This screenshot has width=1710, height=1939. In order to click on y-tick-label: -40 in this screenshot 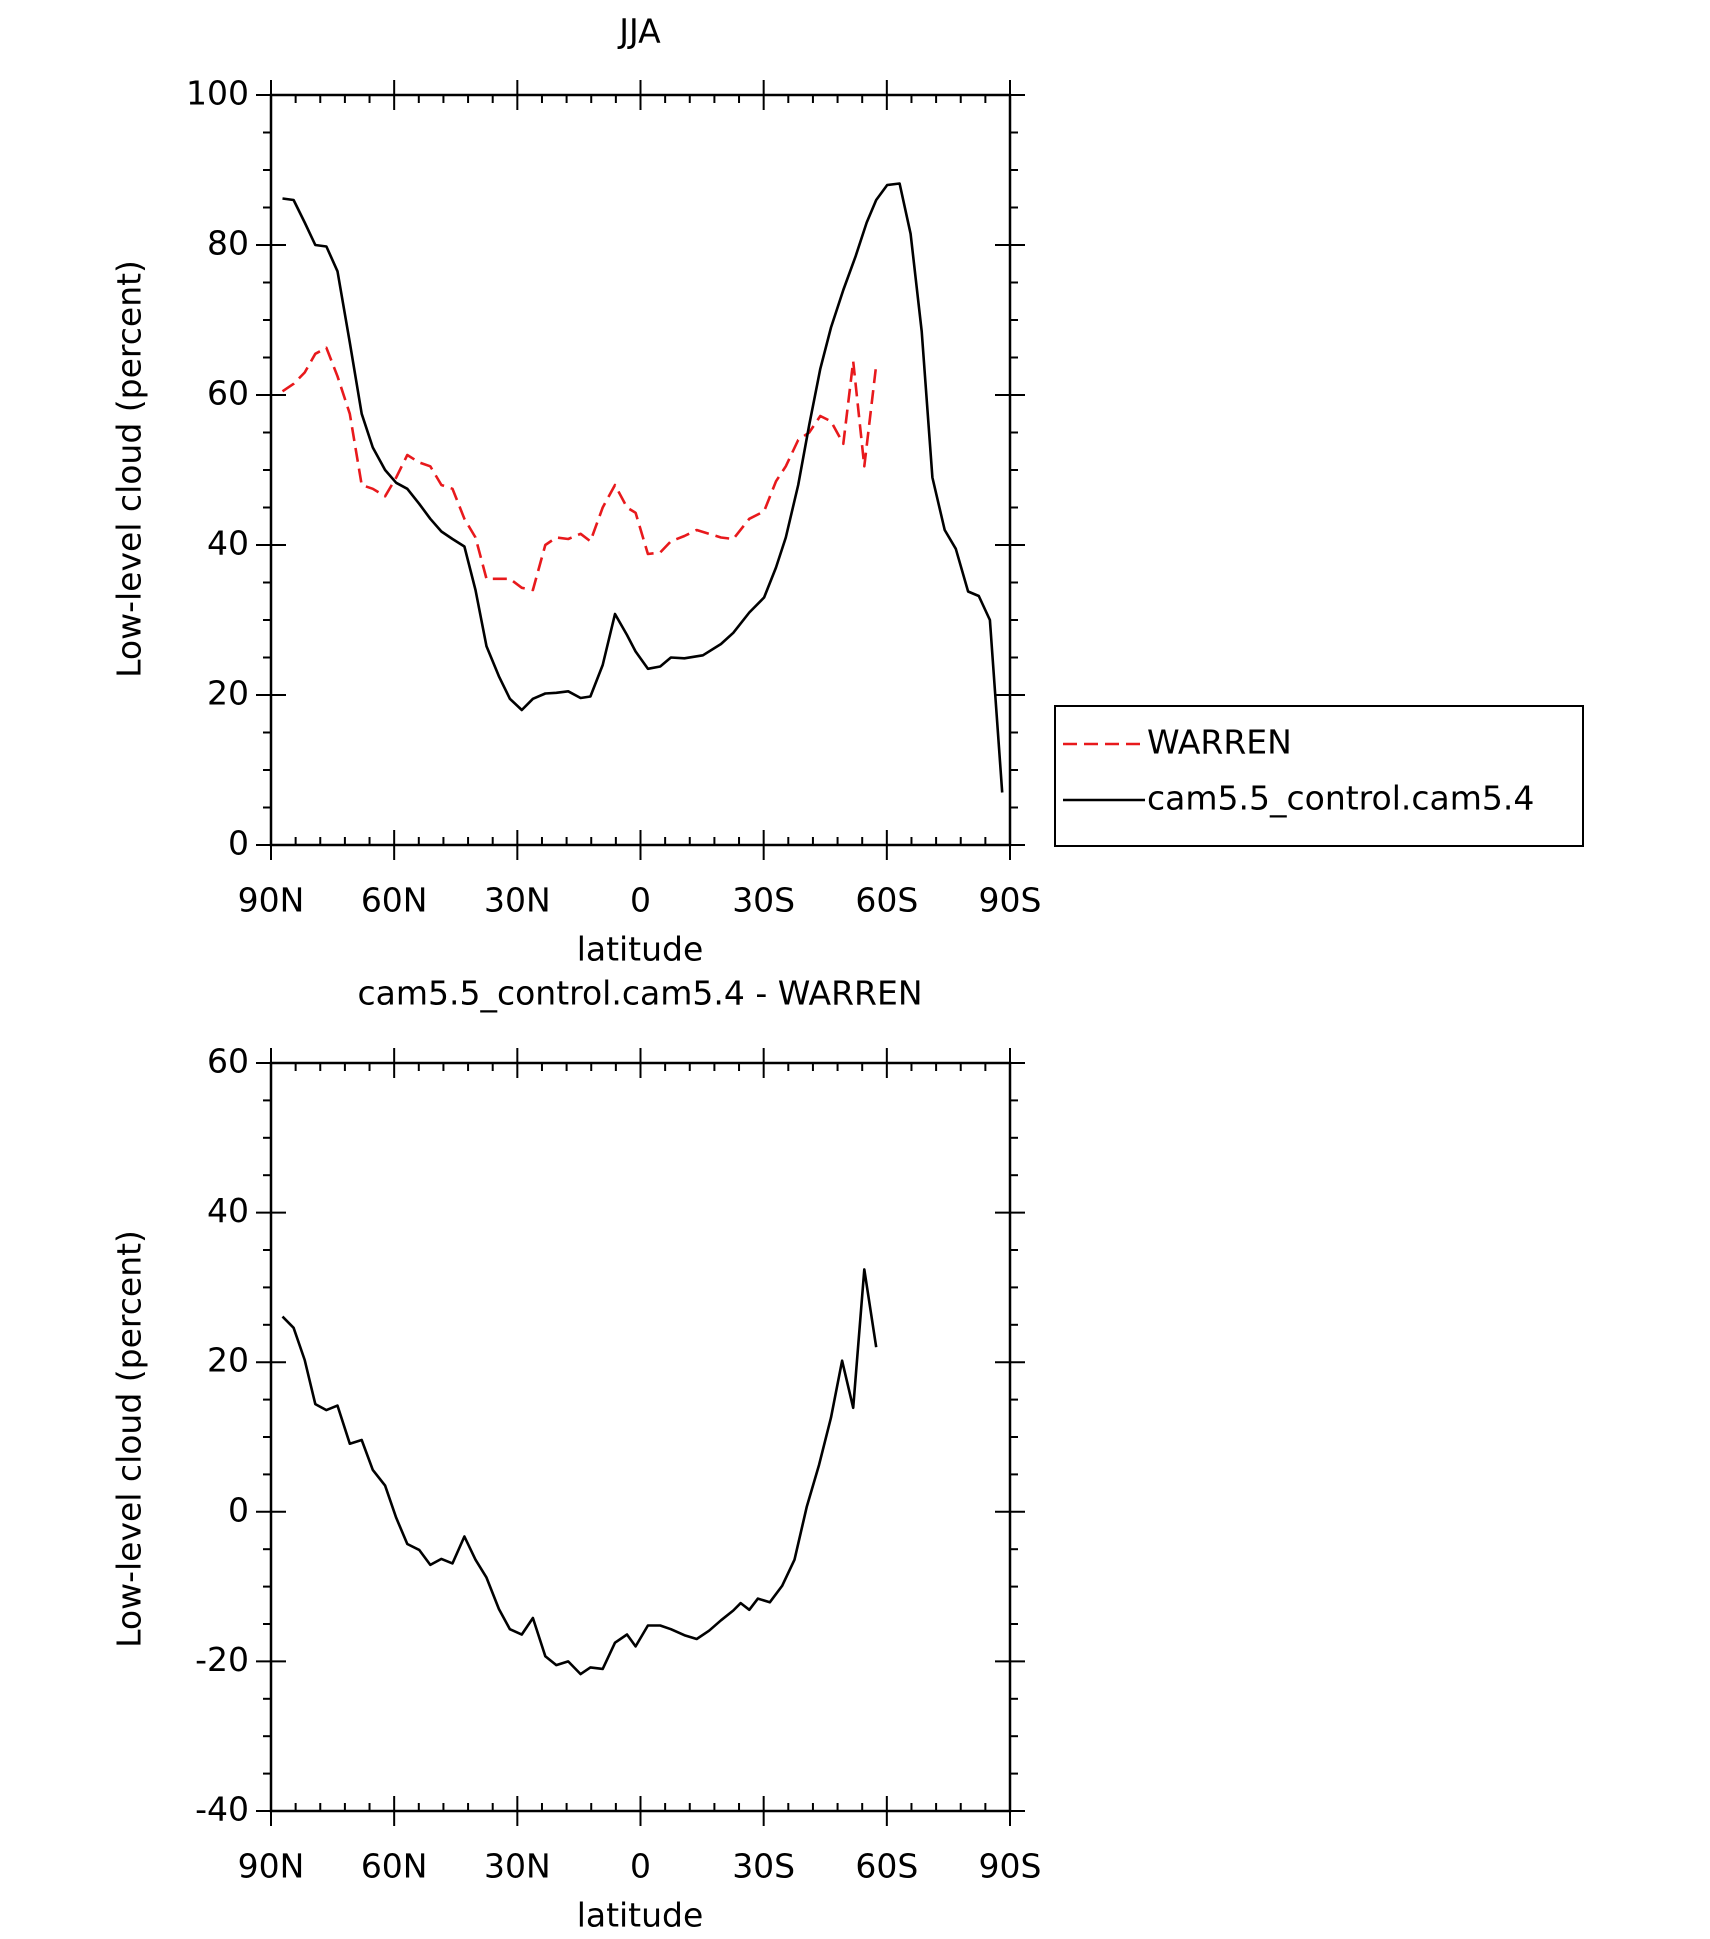, I will do `click(222, 1809)`.